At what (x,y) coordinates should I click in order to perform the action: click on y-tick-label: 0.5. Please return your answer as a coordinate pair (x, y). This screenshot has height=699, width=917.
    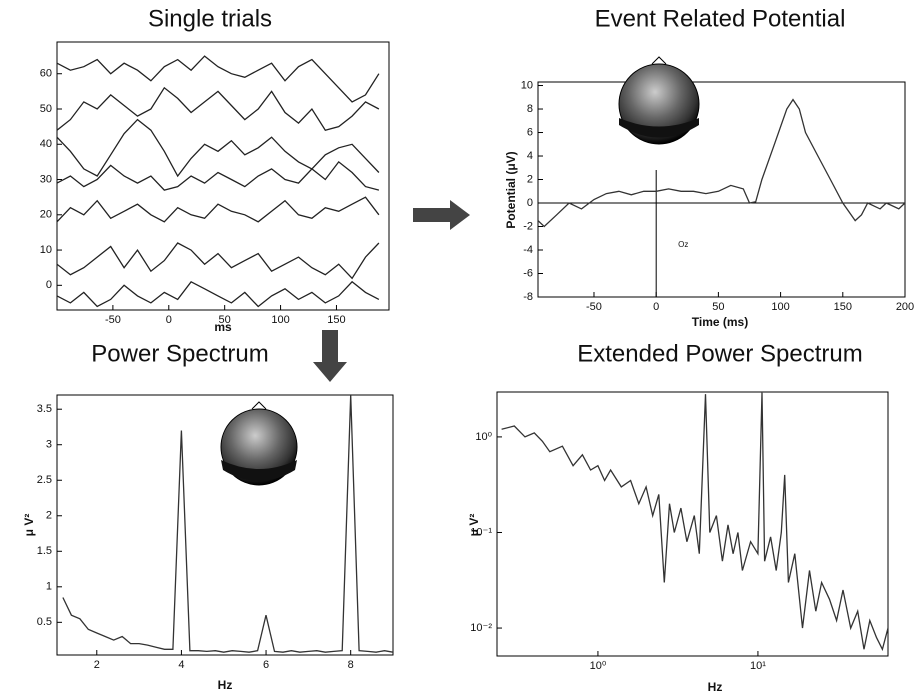
    Looking at the image, I should click on (44, 622).